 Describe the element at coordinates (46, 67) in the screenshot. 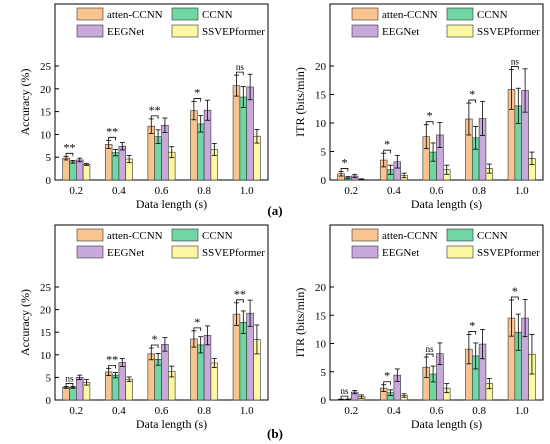

I see `y-tick-label: 25` at that location.